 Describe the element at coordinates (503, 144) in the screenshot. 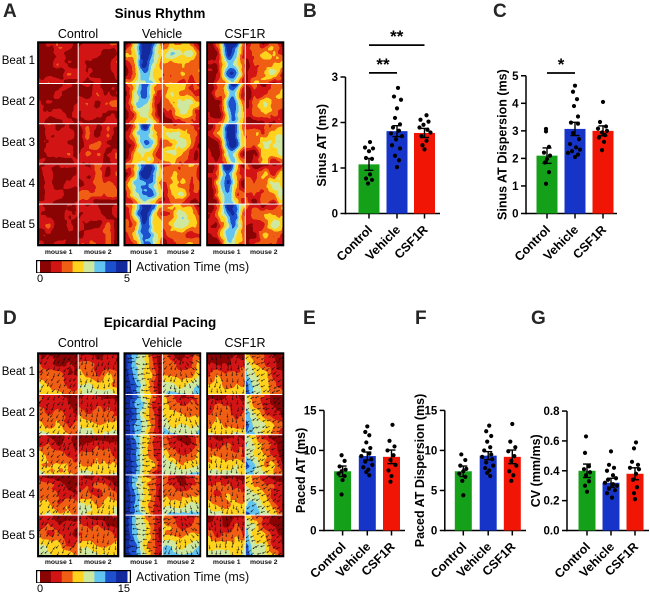

I see `y-axis-title: Sinus AT Dispersion (ms)` at that location.